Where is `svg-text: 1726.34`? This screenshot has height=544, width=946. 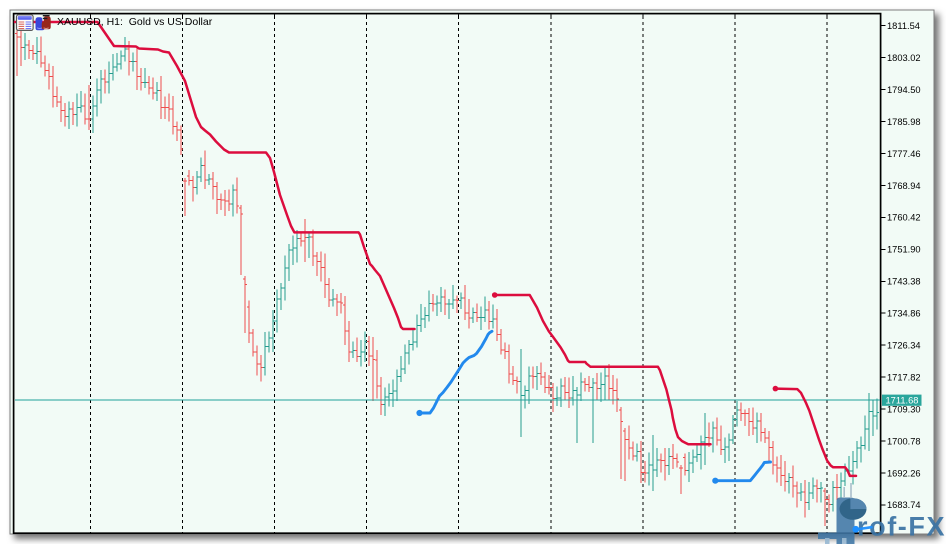
svg-text: 1726.34 is located at coordinates (904, 346).